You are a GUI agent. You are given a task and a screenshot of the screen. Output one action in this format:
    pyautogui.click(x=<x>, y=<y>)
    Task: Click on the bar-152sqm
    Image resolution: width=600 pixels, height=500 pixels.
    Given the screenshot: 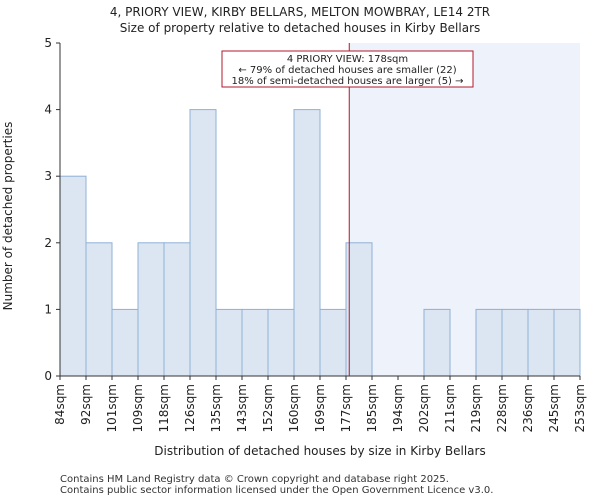 What is the action you would take?
    pyautogui.click(x=281, y=342)
    